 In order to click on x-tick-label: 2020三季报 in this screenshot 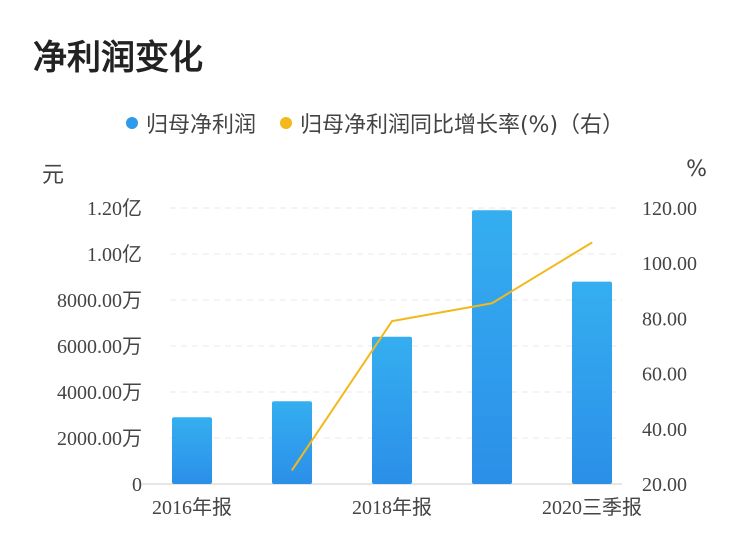, I will do `click(592, 507)`.